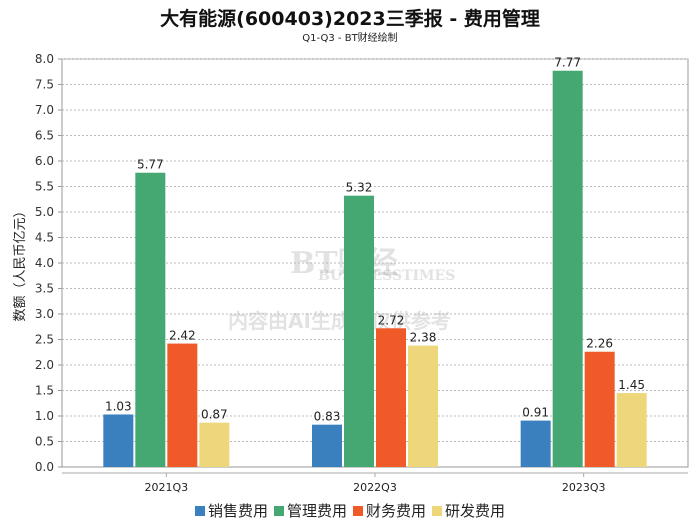  I want to click on data-label: 1.45, so click(631, 385).